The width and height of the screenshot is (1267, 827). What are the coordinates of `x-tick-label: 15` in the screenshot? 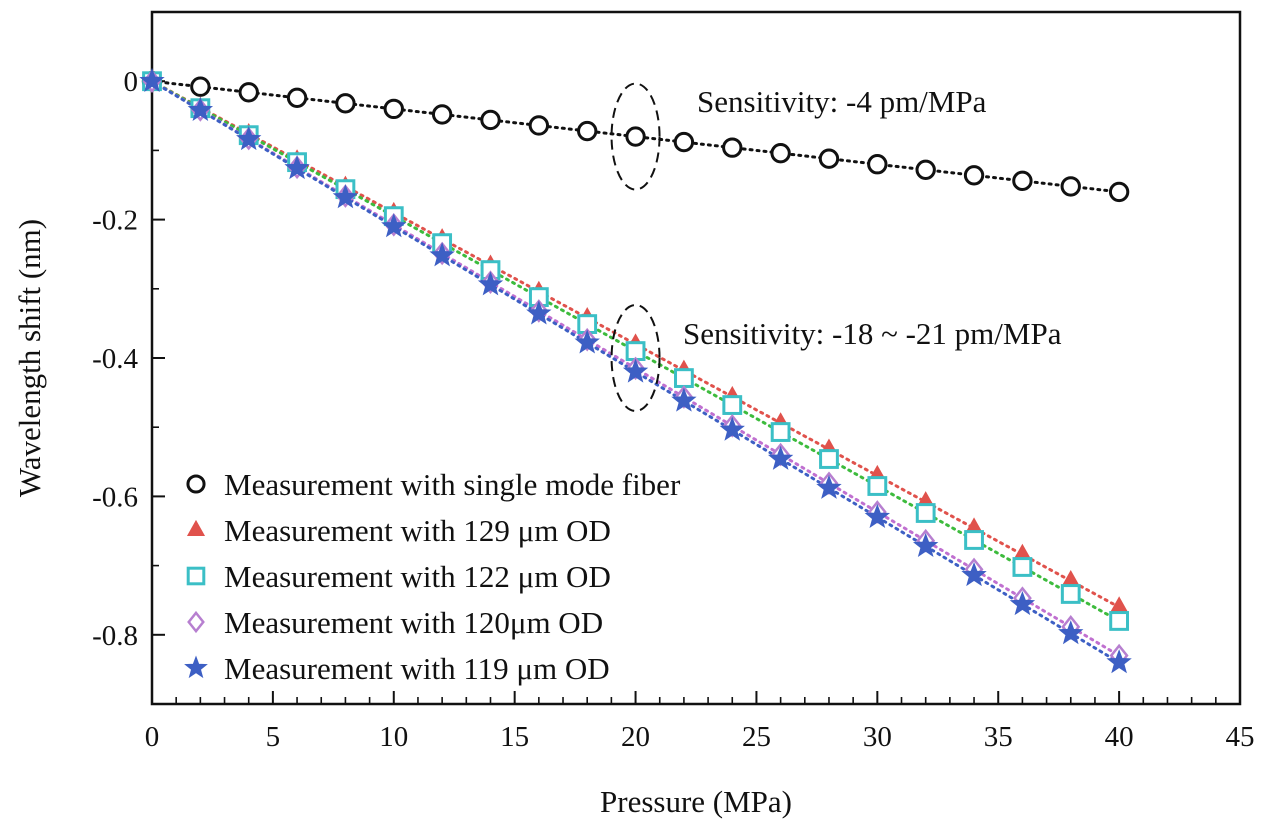 It's located at (514, 737).